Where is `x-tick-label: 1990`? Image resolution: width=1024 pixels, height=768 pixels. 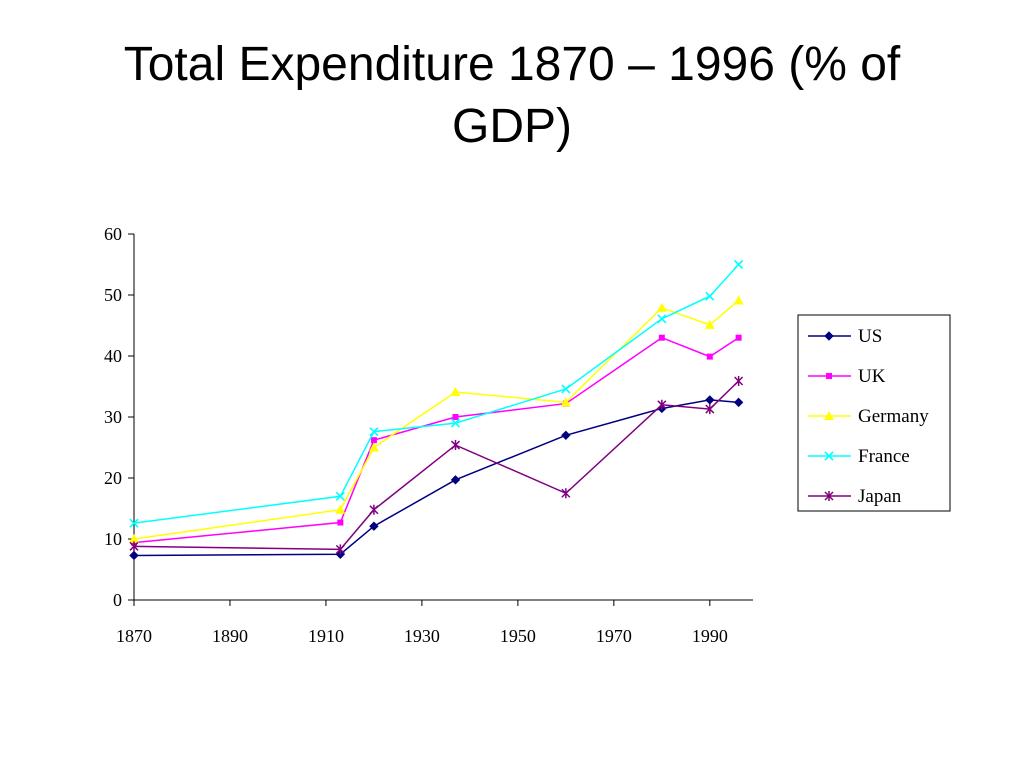 x-tick-label: 1990 is located at coordinates (710, 636).